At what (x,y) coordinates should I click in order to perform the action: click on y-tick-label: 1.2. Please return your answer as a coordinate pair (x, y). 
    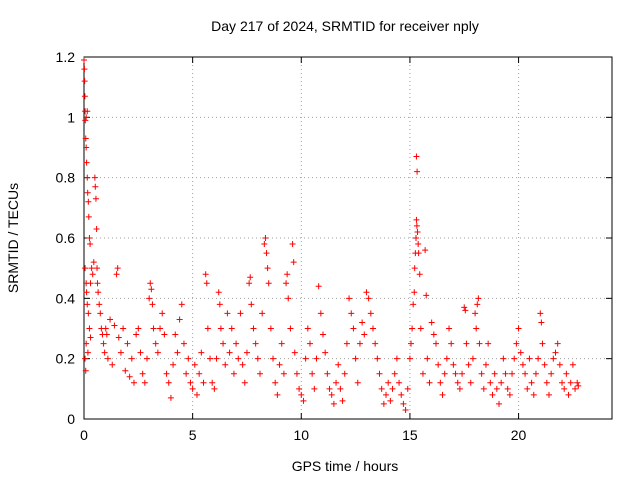
    Looking at the image, I should click on (66, 57).